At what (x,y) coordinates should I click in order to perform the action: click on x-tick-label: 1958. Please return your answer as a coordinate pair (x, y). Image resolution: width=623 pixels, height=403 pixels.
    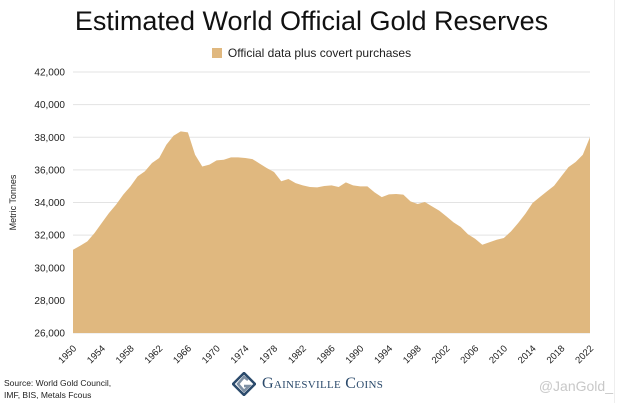
    Looking at the image, I should click on (125, 354).